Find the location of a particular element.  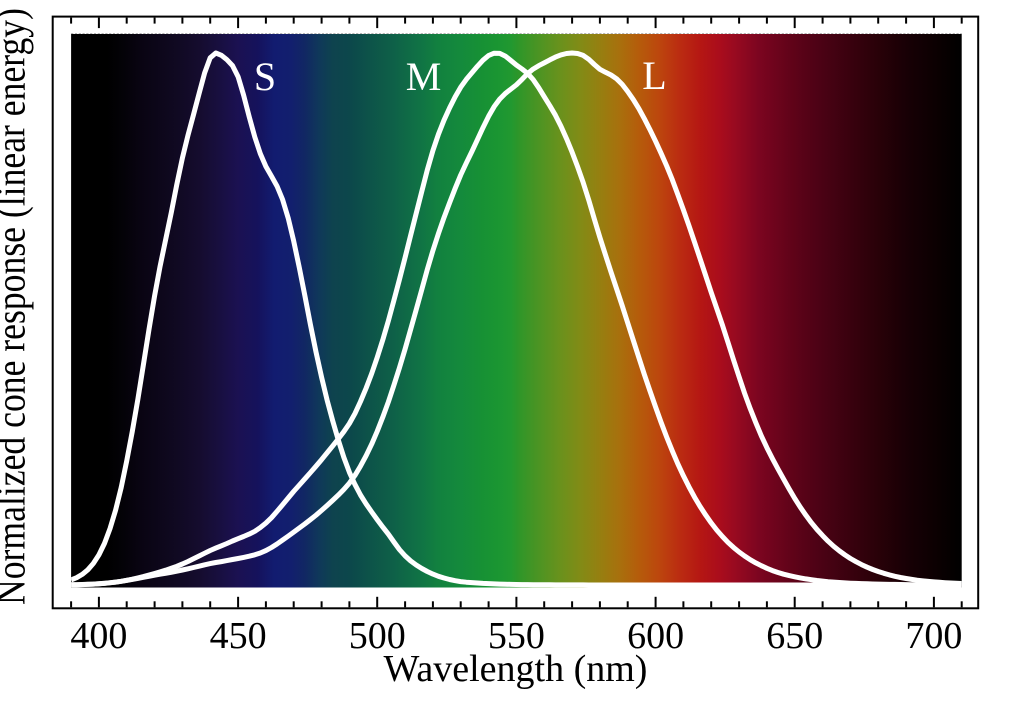

svg-text: 500 is located at coordinates (377, 636).